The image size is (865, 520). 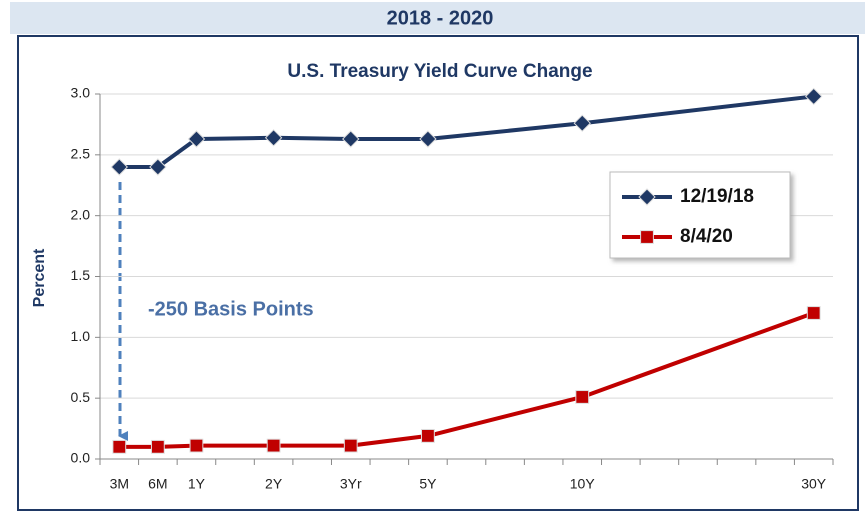 What do you see at coordinates (197, 484) in the screenshot?
I see `x-tick-label: 1Y` at bounding box center [197, 484].